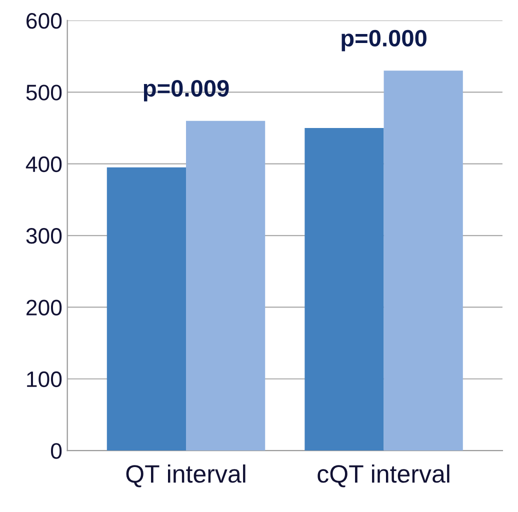  I want to click on y-tick-label: 300, so click(44, 236).